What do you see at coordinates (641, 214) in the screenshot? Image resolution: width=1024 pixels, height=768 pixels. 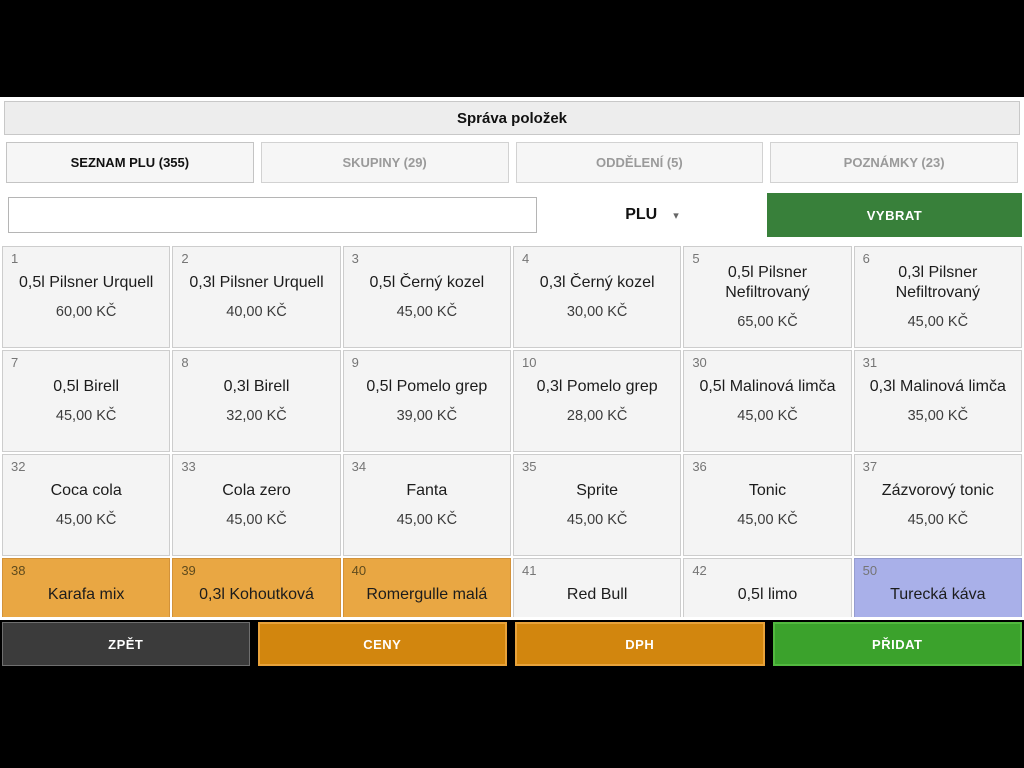 I see `filter-dropdown-label: PLU` at bounding box center [641, 214].